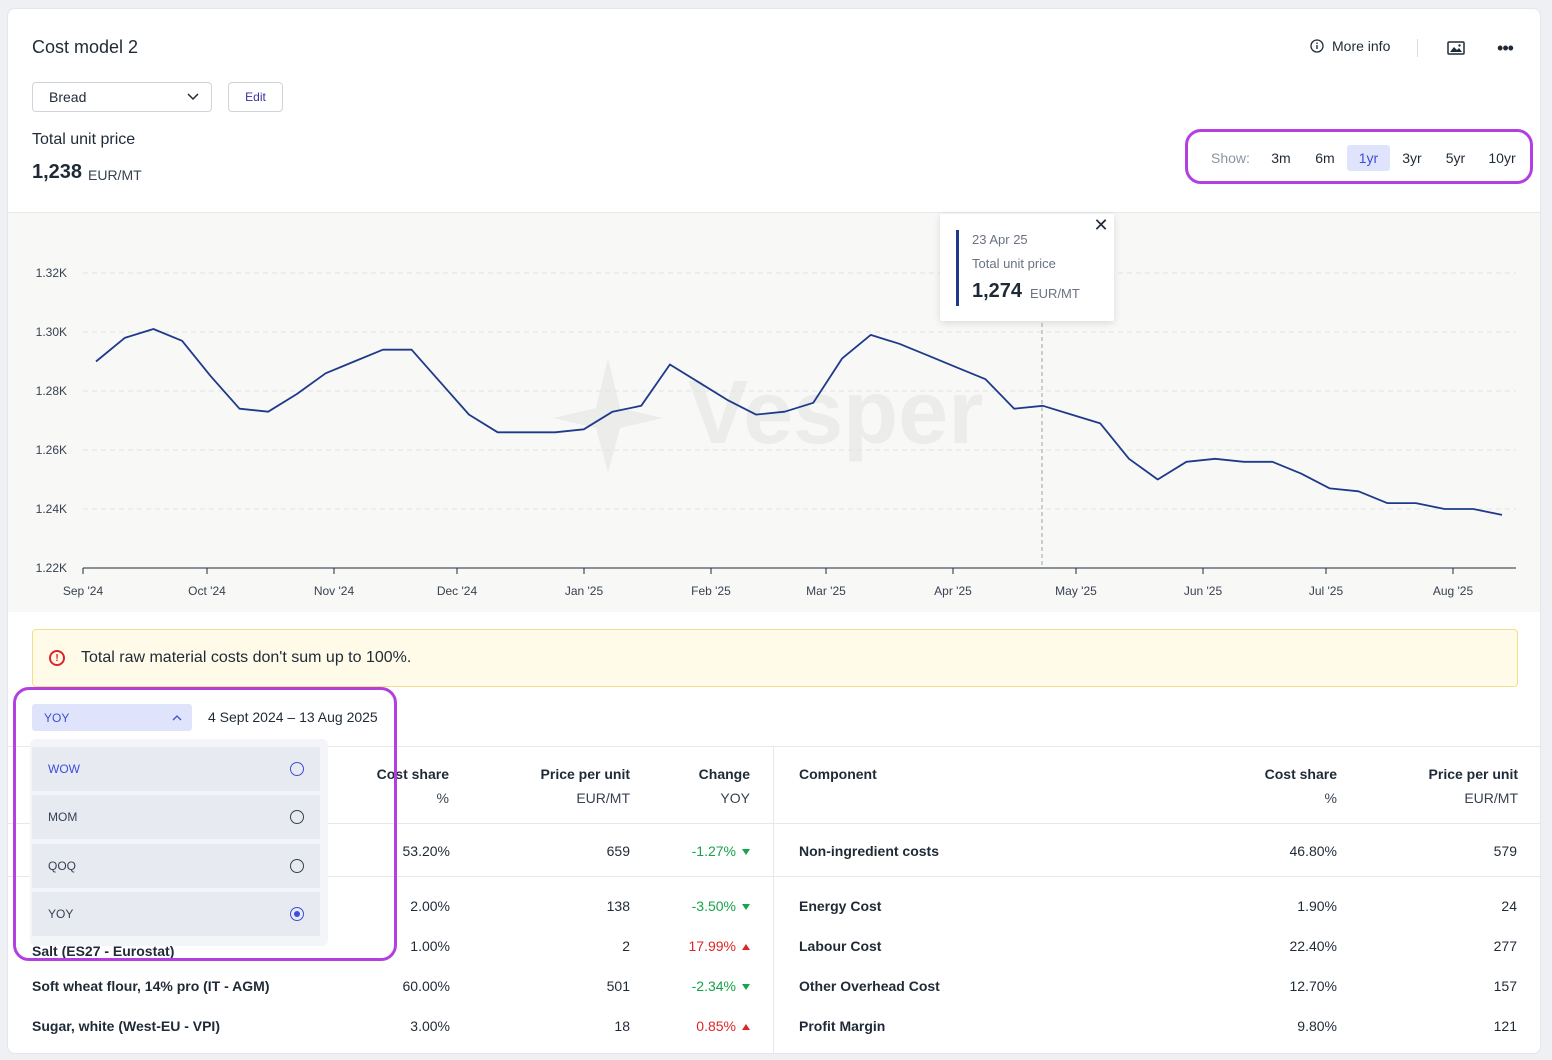 Image resolution: width=1552 pixels, height=1060 pixels. Describe the element at coordinates (1076, 591) in the screenshot. I see `x-tick-label: May '25` at that location.